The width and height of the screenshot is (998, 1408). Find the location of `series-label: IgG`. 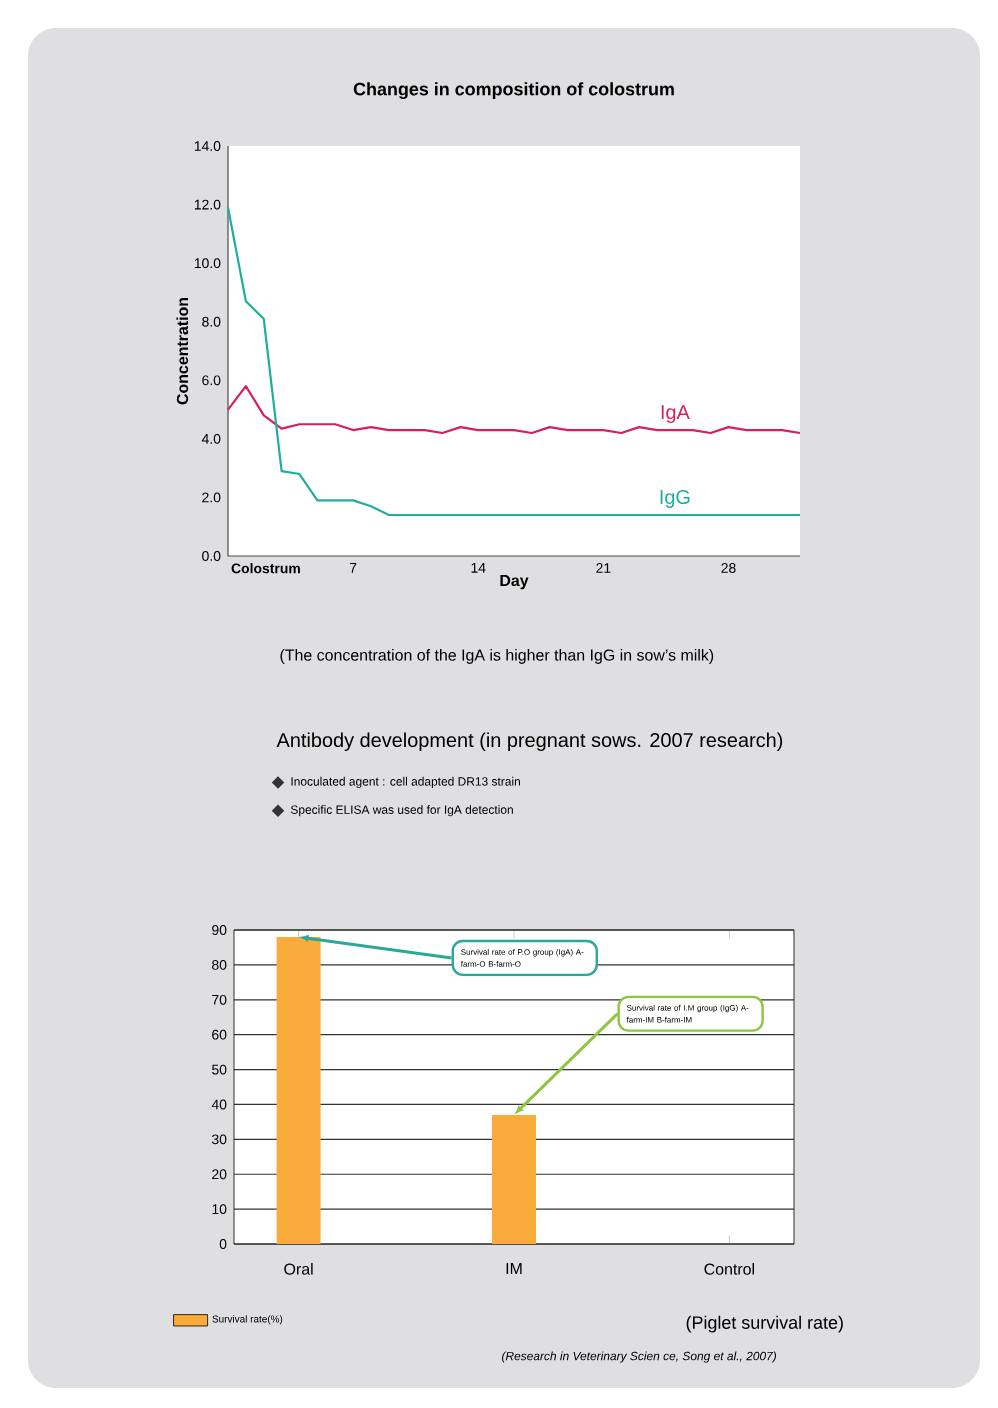

series-label: IgG is located at coordinates (675, 498).